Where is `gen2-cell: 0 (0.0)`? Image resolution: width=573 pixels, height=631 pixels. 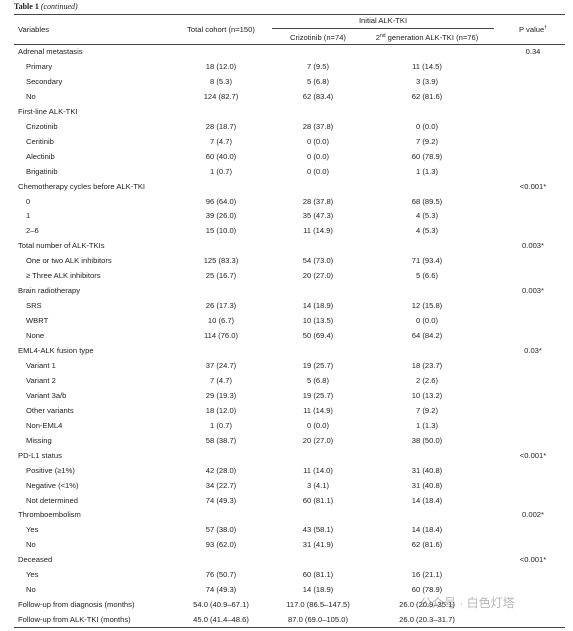
gen2-cell: 0 (0.0) is located at coordinates (427, 321).